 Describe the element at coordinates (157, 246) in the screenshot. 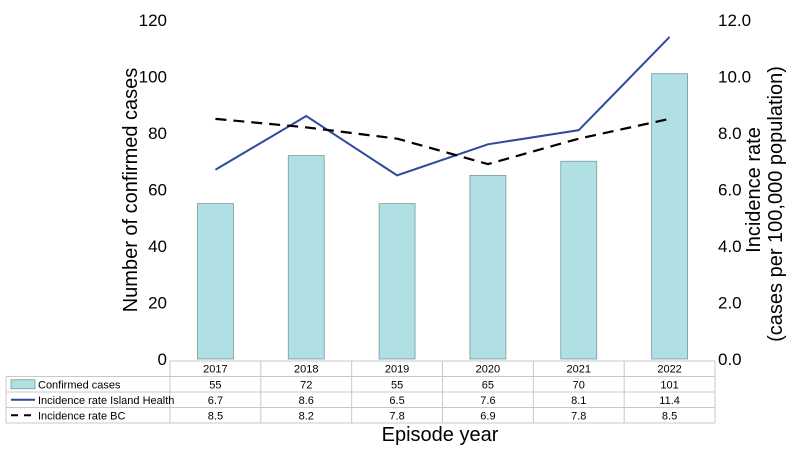

I see `y-tick-left: 40` at that location.